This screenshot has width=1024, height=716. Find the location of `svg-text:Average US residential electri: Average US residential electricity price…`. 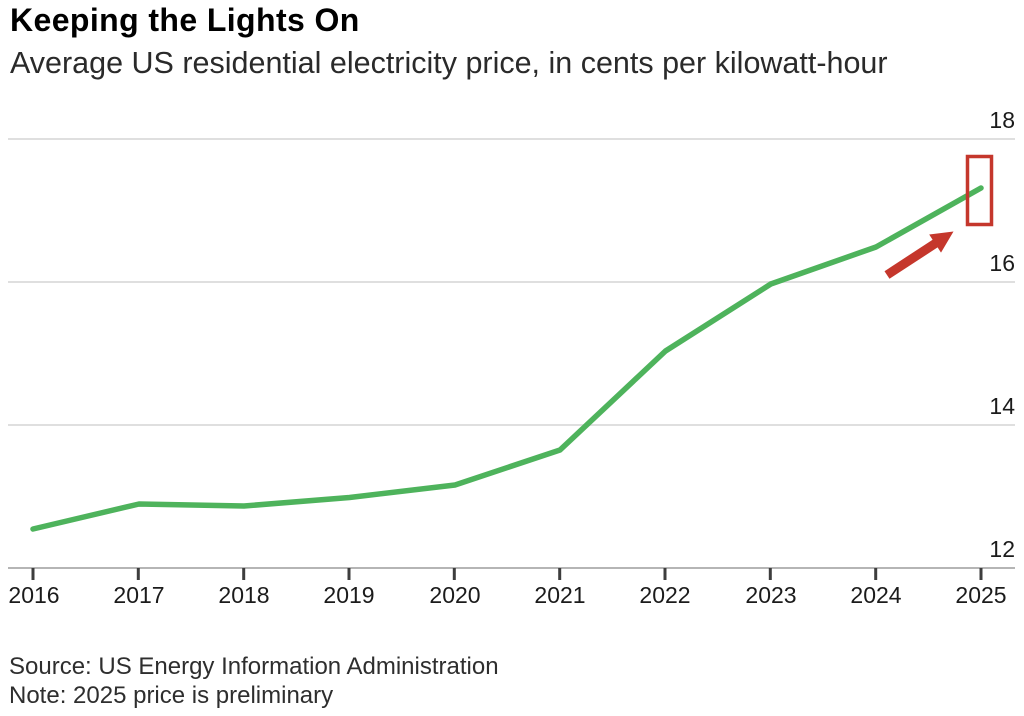

svg-text:Average US residential electri: Average US residential electricity price… is located at coordinates (449, 63).